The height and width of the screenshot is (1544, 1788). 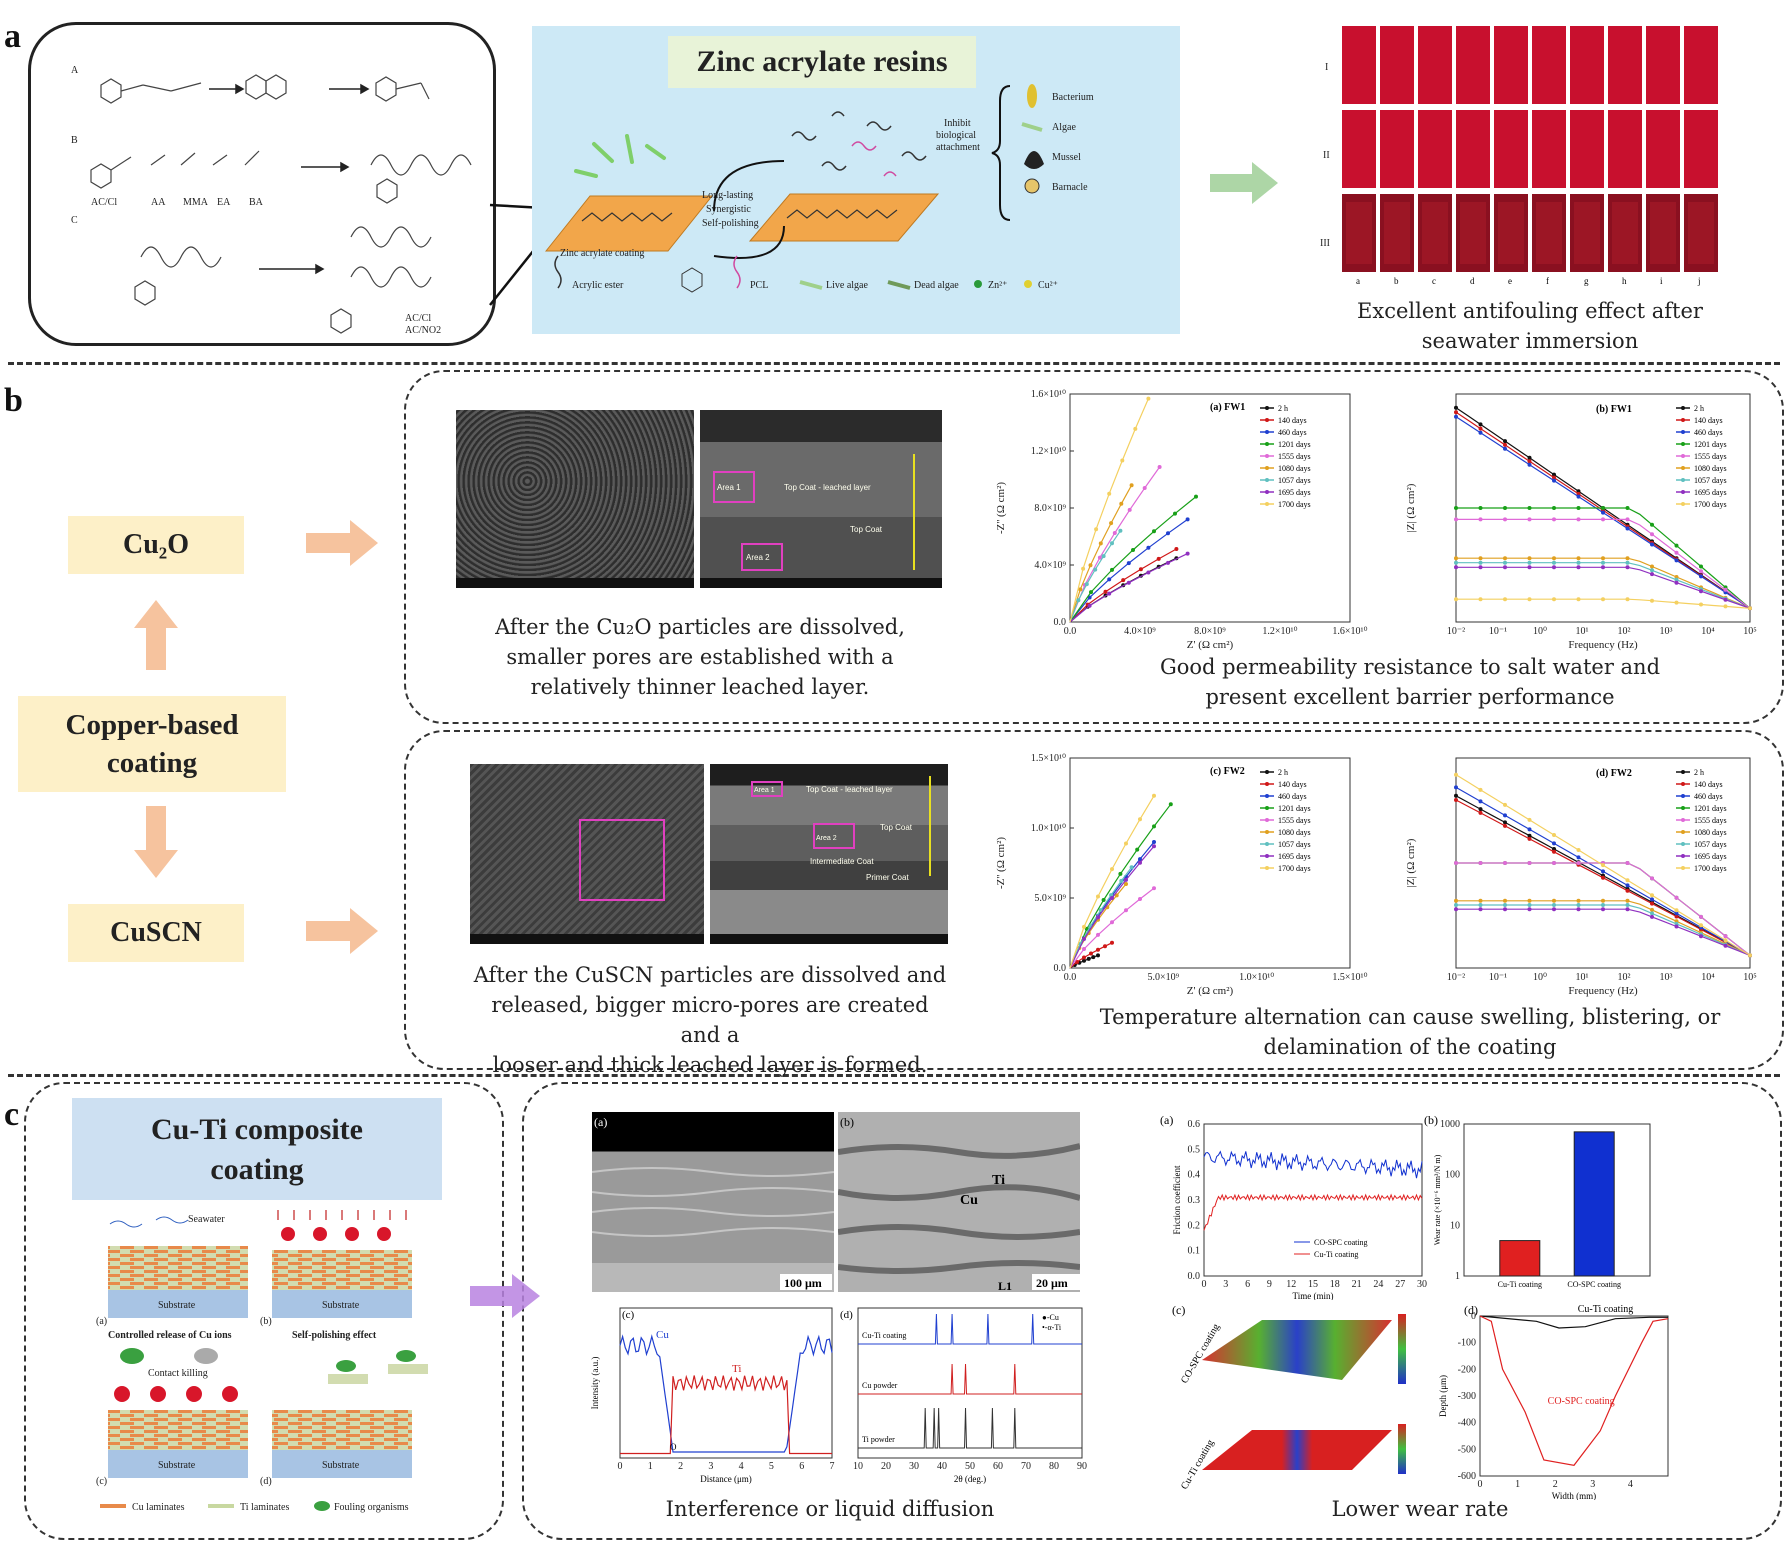 I want to click on panel-letter-a: a, so click(x=12, y=36).